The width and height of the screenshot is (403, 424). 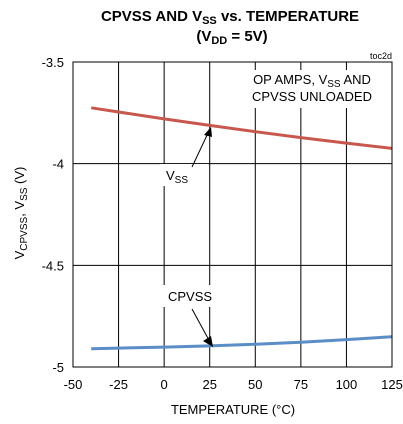 I want to click on vss-label-background, so click(x=184, y=175).